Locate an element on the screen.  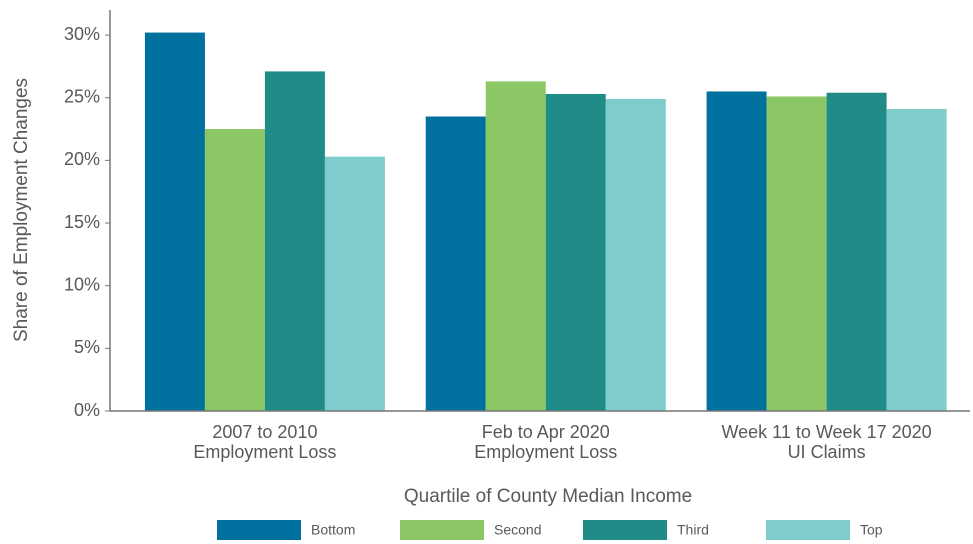
legend-label: Third is located at coordinates (693, 530).